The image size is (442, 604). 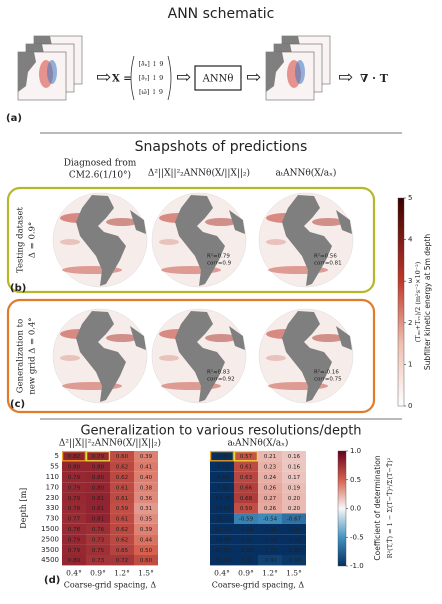 I want to click on stat-corr: corr=0.9, so click(x=219, y=264).